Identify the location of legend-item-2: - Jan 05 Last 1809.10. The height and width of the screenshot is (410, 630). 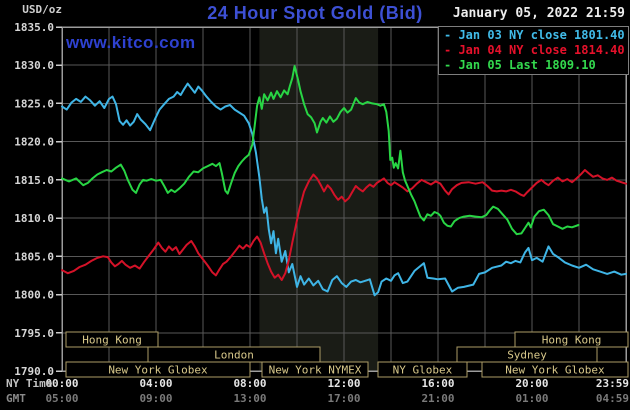
(520, 65).